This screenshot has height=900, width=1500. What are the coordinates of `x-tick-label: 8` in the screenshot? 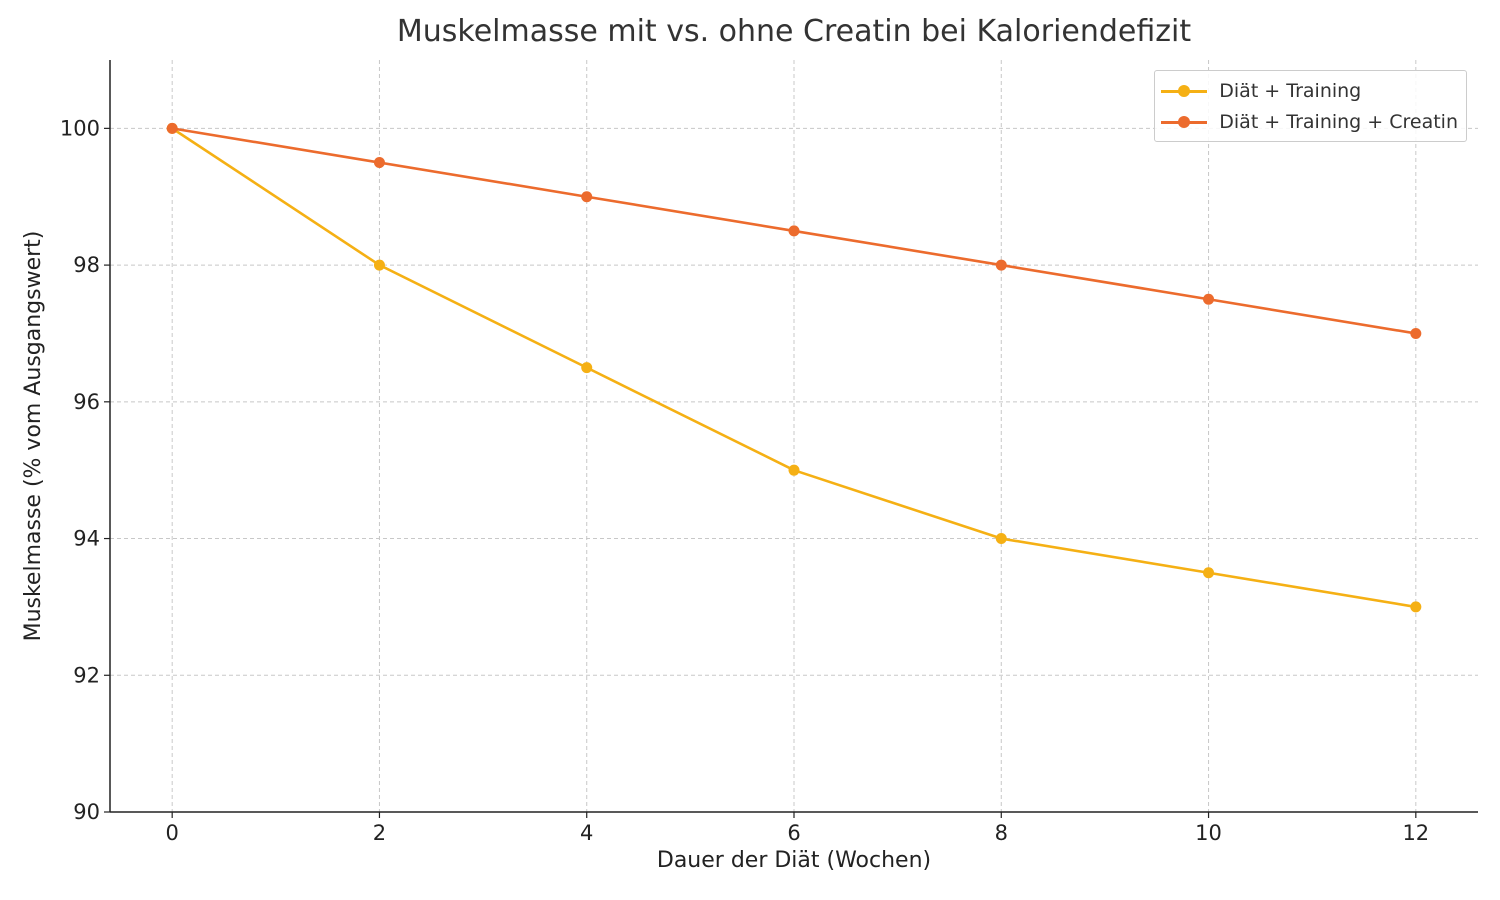 It's located at (1001, 833).